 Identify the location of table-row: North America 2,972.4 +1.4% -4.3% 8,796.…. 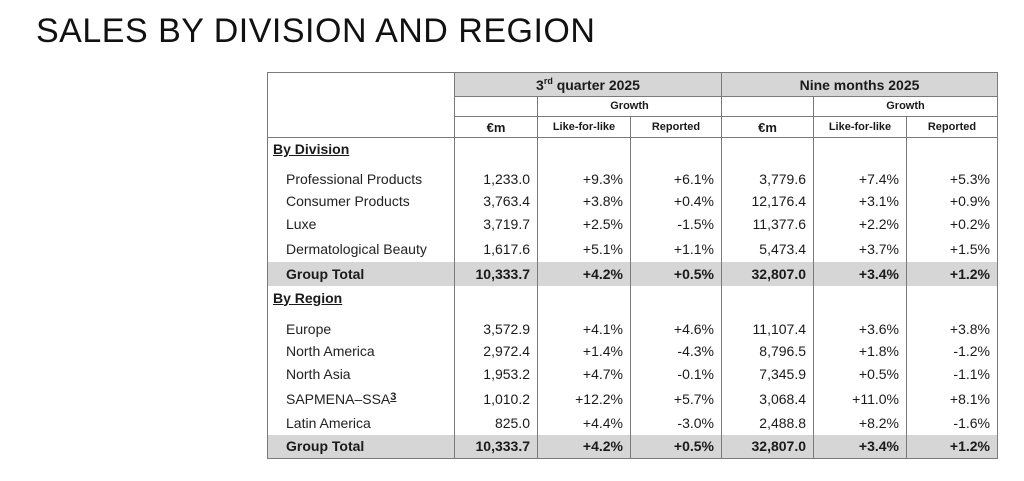
(632, 350).